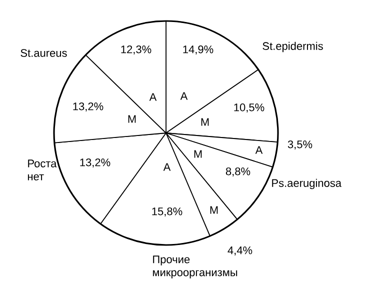  Describe the element at coordinates (195, 267) in the screenshot. I see `text: Прочие микроорганизмы` at that location.